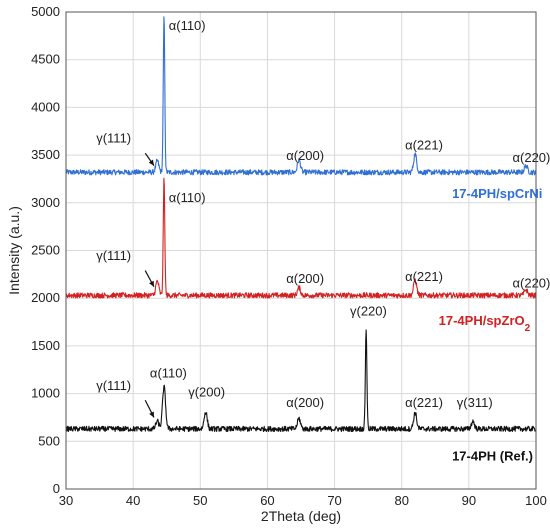 This screenshot has width=550, height=529. I want to click on series-label-0: 17-4PH/spCrNi, so click(497, 193).